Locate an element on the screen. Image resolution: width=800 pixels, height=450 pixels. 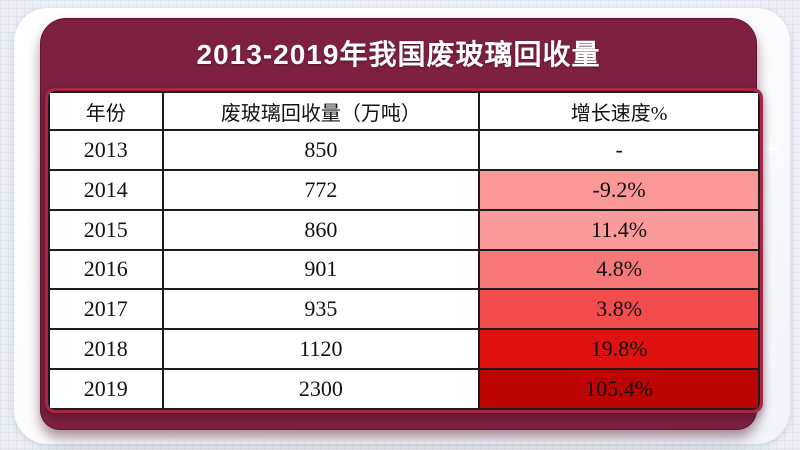
growth-cell: - is located at coordinates (619, 150).